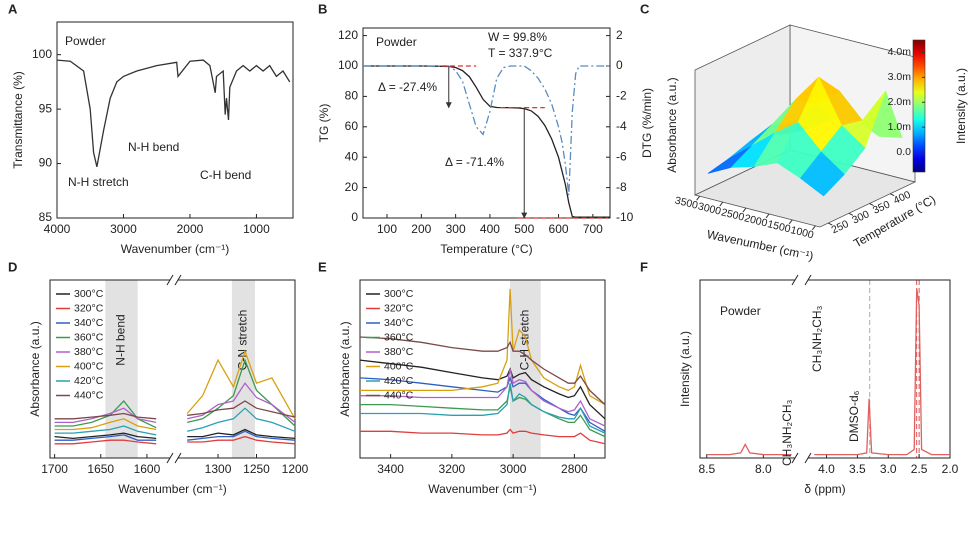 The height and width of the screenshot is (533, 980). Describe the element at coordinates (218, 469) in the screenshot. I see `x-tick-label: 1300` at that location.